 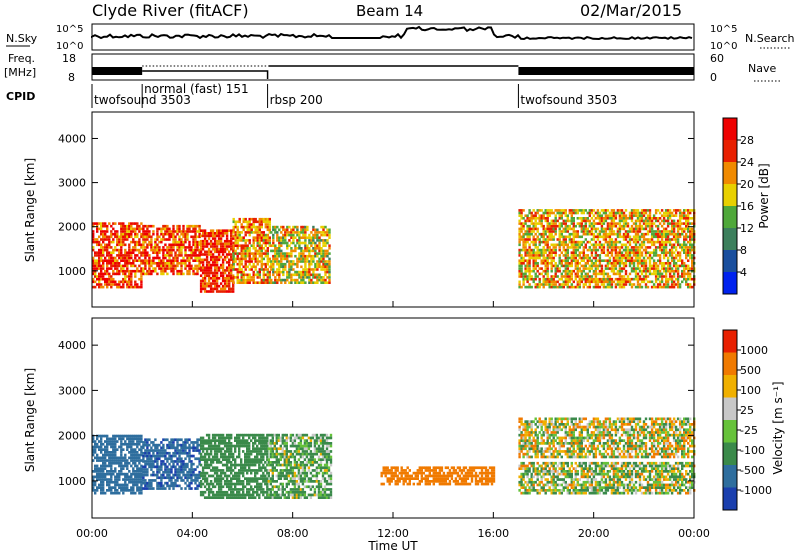 I want to click on ytick-label: 3000, so click(x=72, y=183).